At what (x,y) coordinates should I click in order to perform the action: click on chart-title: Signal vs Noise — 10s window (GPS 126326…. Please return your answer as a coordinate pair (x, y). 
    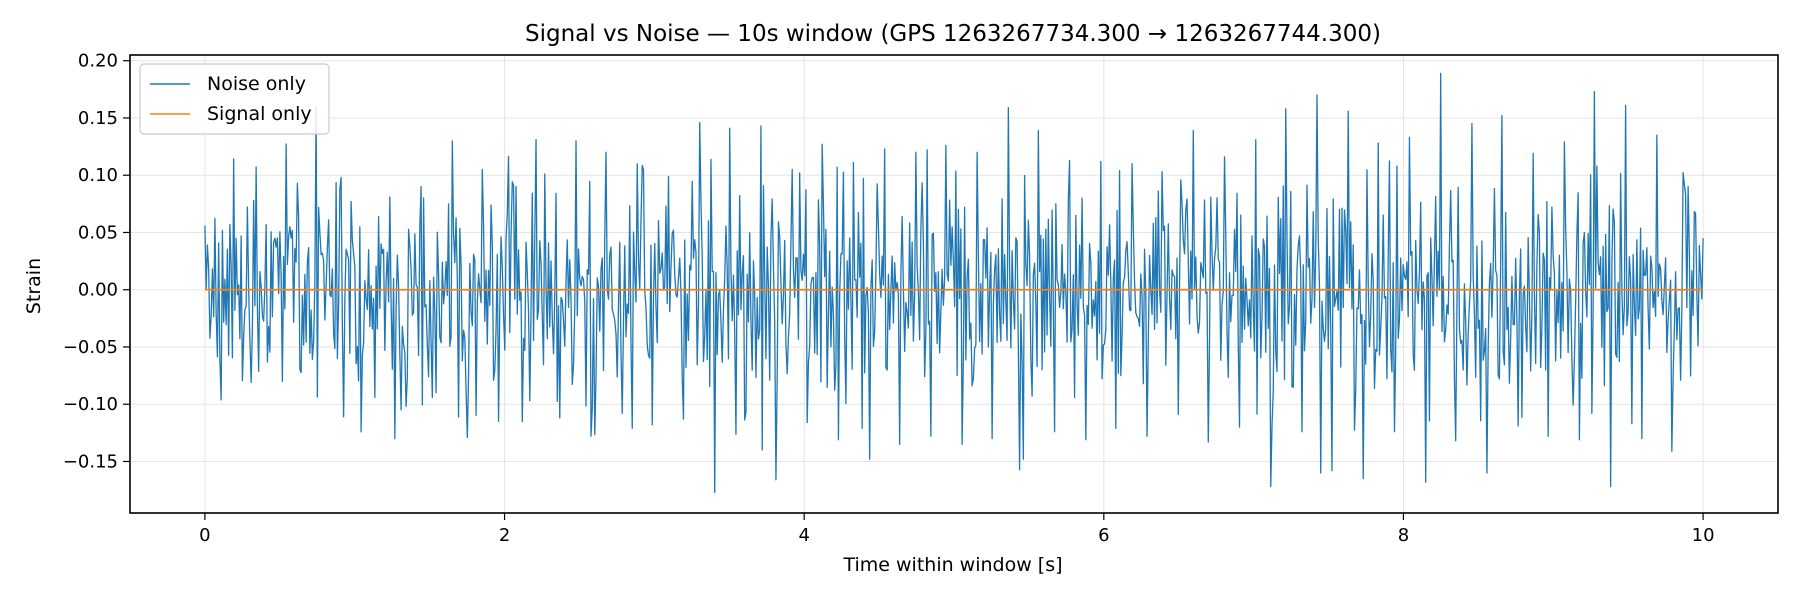
    Looking at the image, I should click on (953, 34).